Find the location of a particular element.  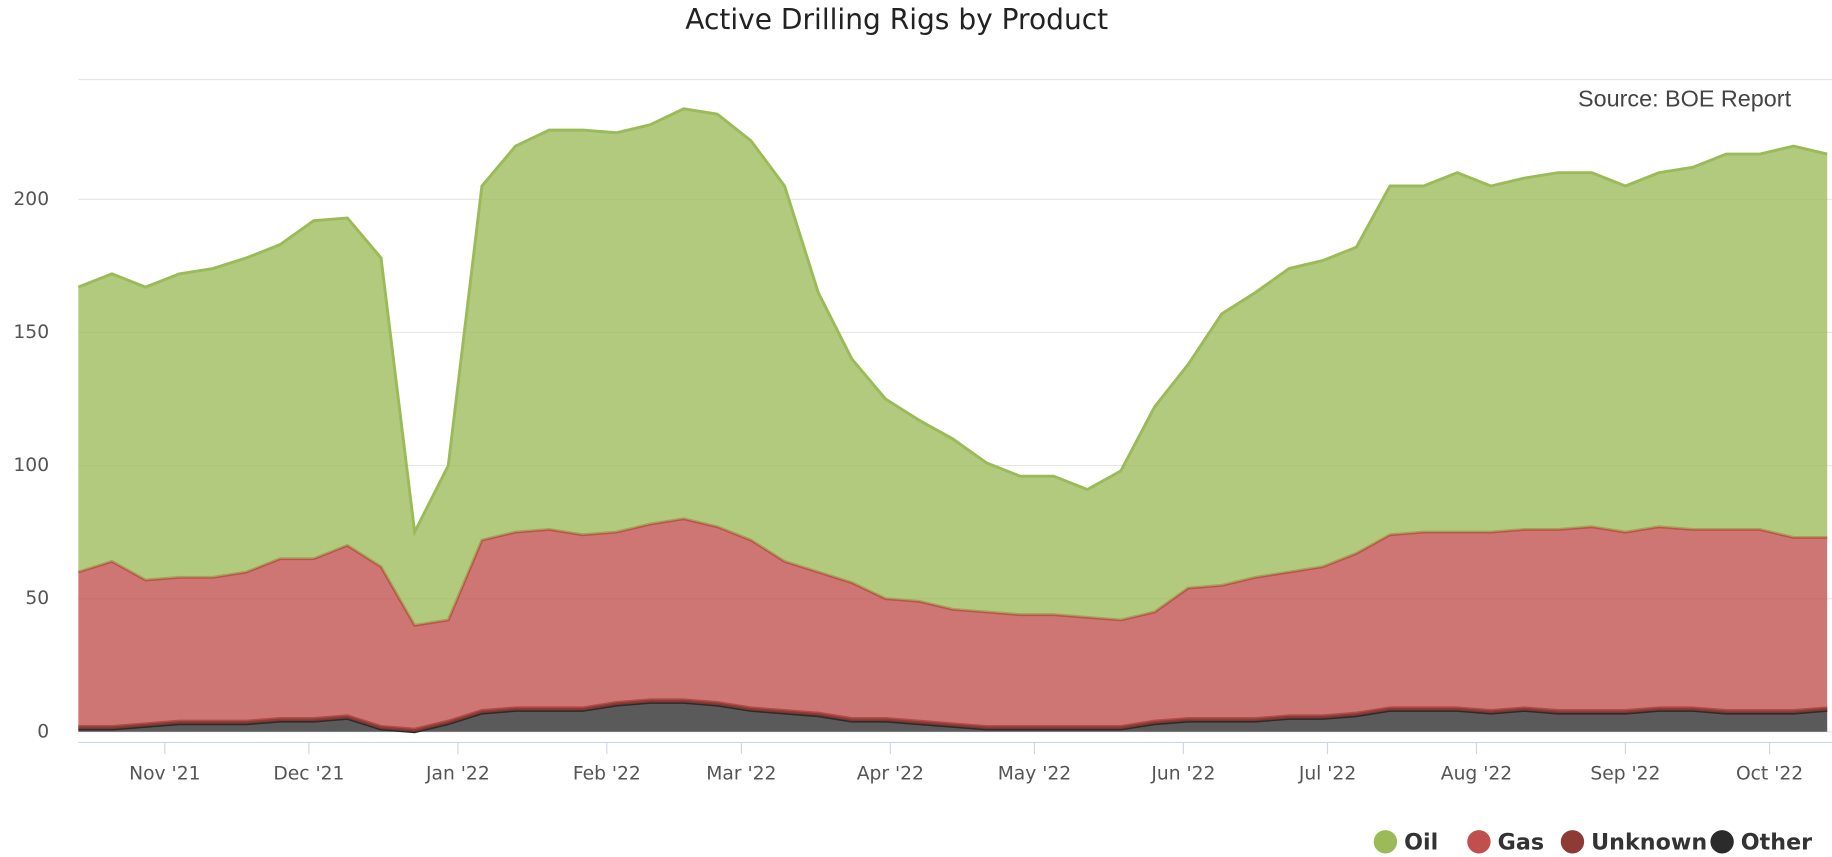

legend-label: Other is located at coordinates (1776, 842).